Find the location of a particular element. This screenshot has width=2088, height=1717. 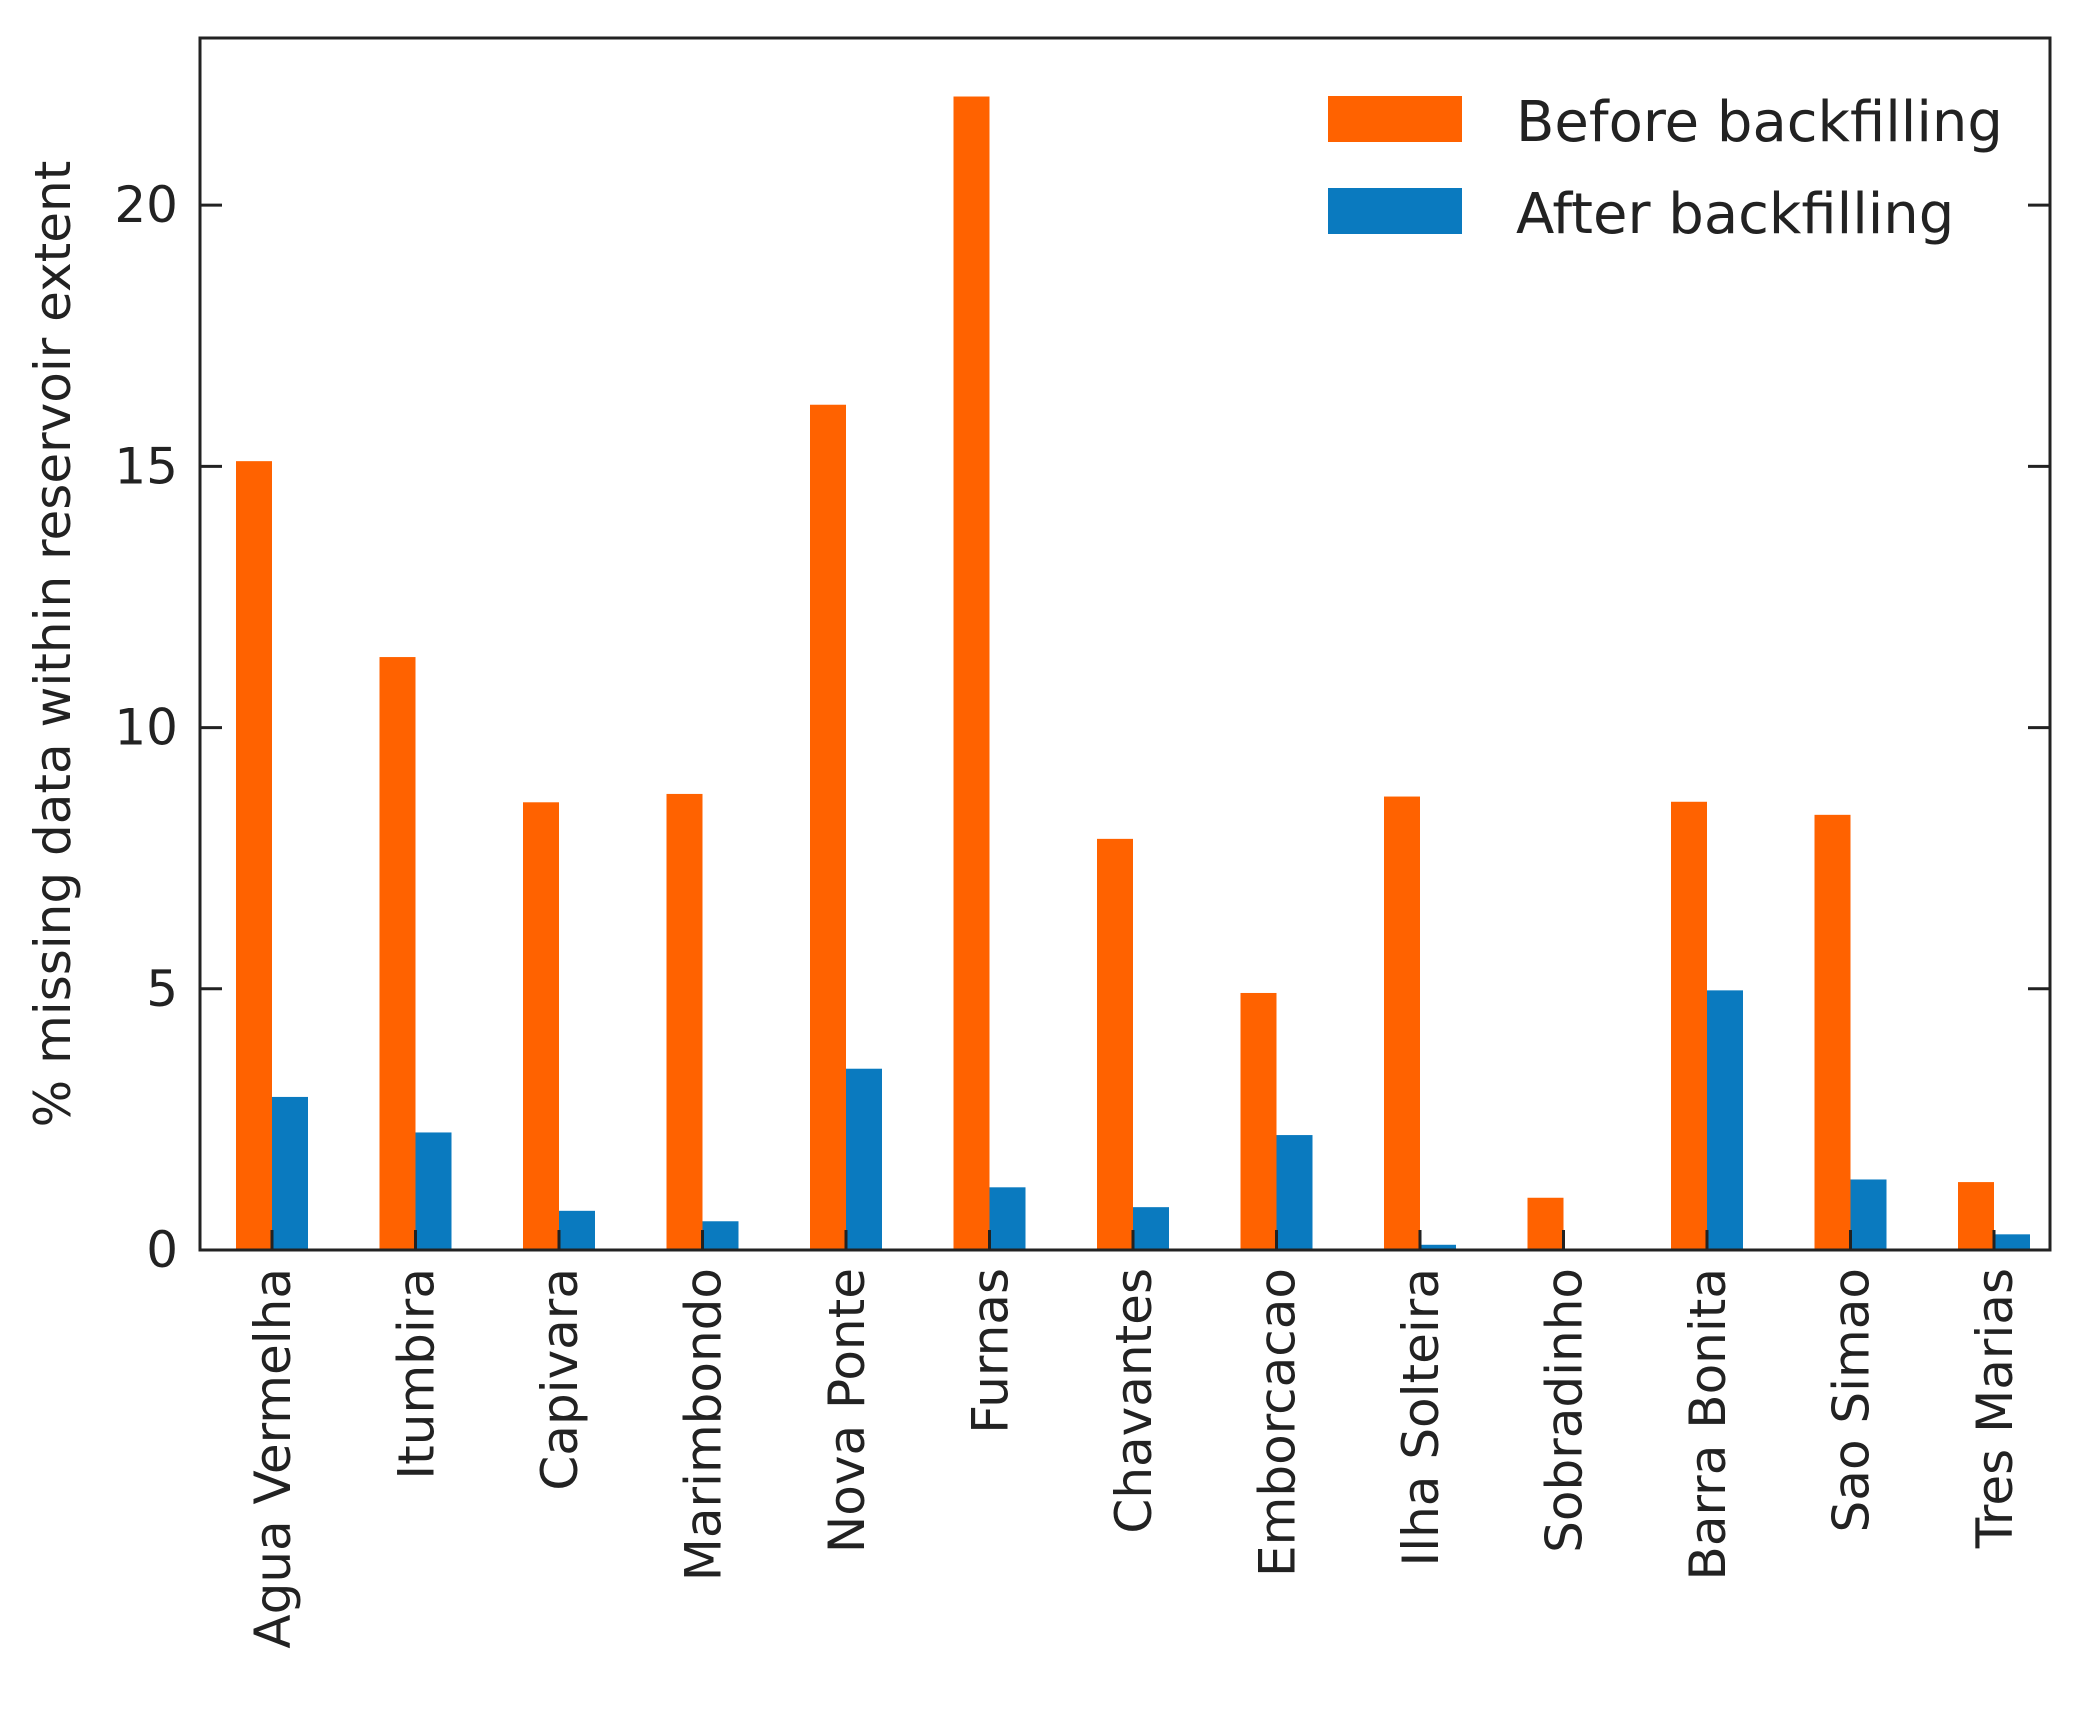

x-tick-label-10: Barra Bonita is located at coordinates (1708, 1424).